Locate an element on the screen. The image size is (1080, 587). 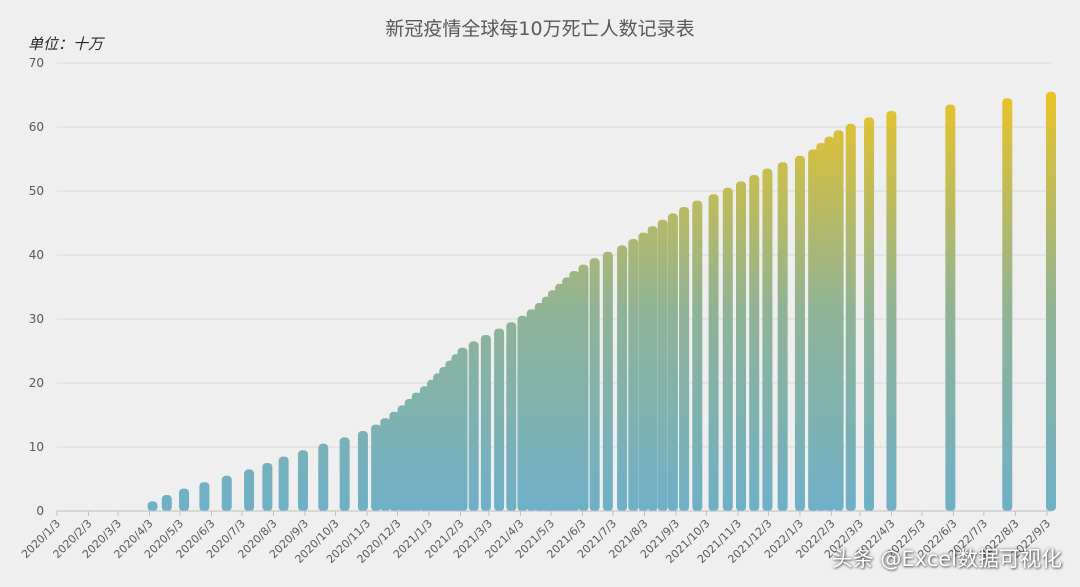
y-tick-label: 30 is located at coordinates (36, 319).